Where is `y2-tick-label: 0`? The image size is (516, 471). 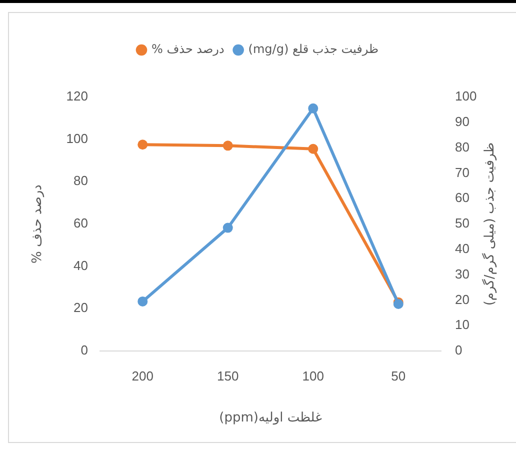
y2-tick-label: 0 is located at coordinates (458, 350).